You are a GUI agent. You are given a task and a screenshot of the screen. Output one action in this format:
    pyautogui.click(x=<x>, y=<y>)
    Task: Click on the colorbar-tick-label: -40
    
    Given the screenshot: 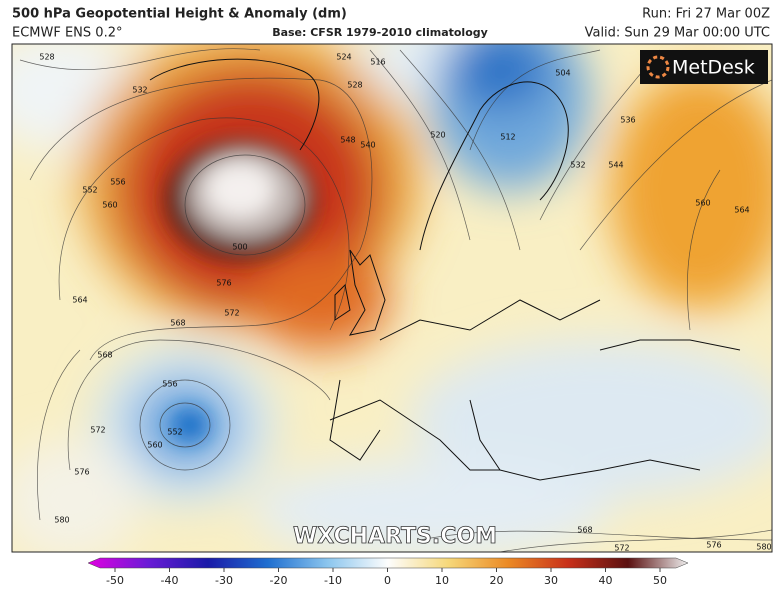 What is the action you would take?
    pyautogui.click(x=170, y=580)
    